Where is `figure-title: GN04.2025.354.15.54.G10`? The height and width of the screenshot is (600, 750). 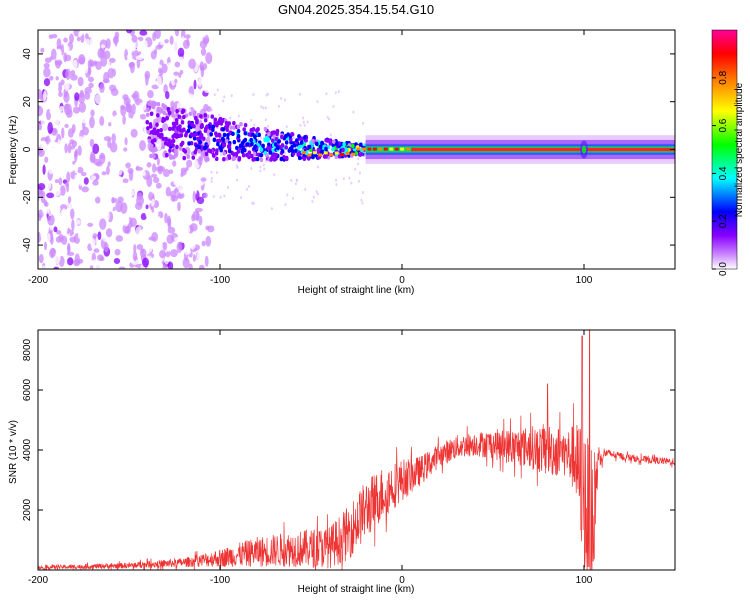
figure-title: GN04.2025.354.15.54.G10 is located at coordinates (356, 9).